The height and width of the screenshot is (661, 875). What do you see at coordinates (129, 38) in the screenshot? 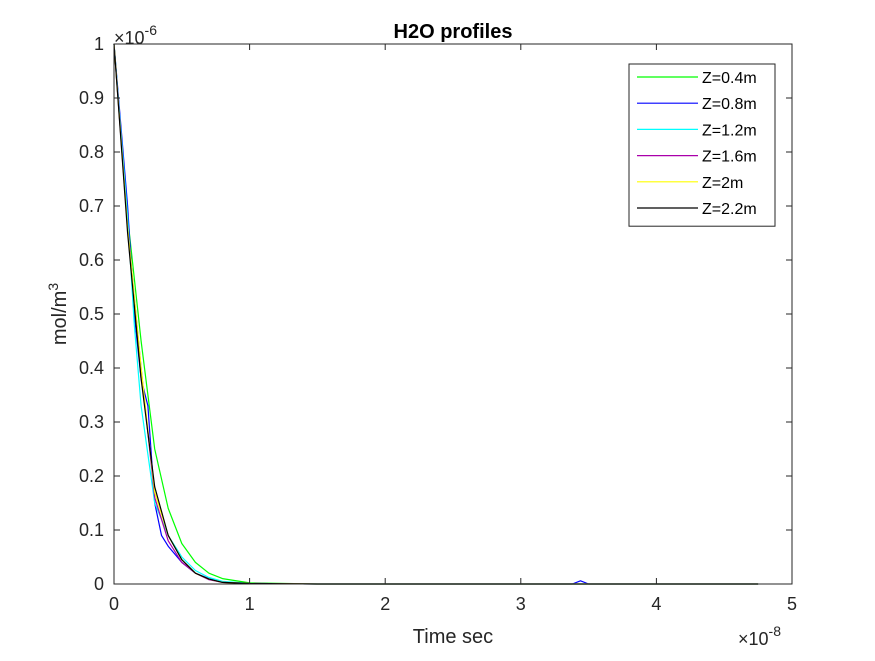
I see `y-multiplier-base: ×10` at bounding box center [129, 38].